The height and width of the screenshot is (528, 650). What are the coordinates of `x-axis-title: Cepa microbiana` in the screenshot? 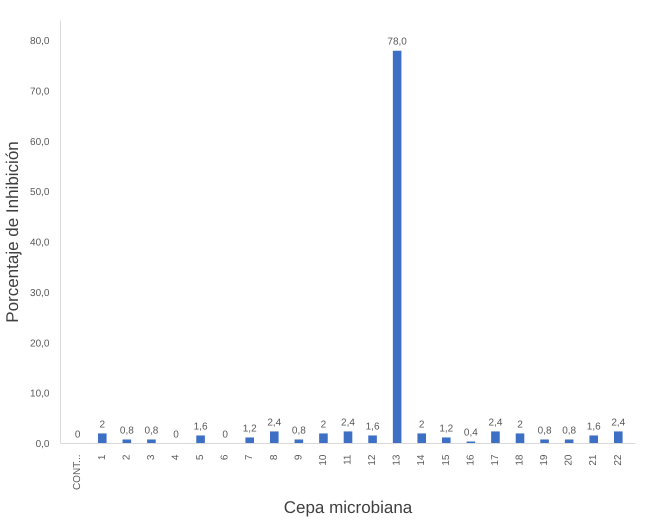 It's located at (348, 508).